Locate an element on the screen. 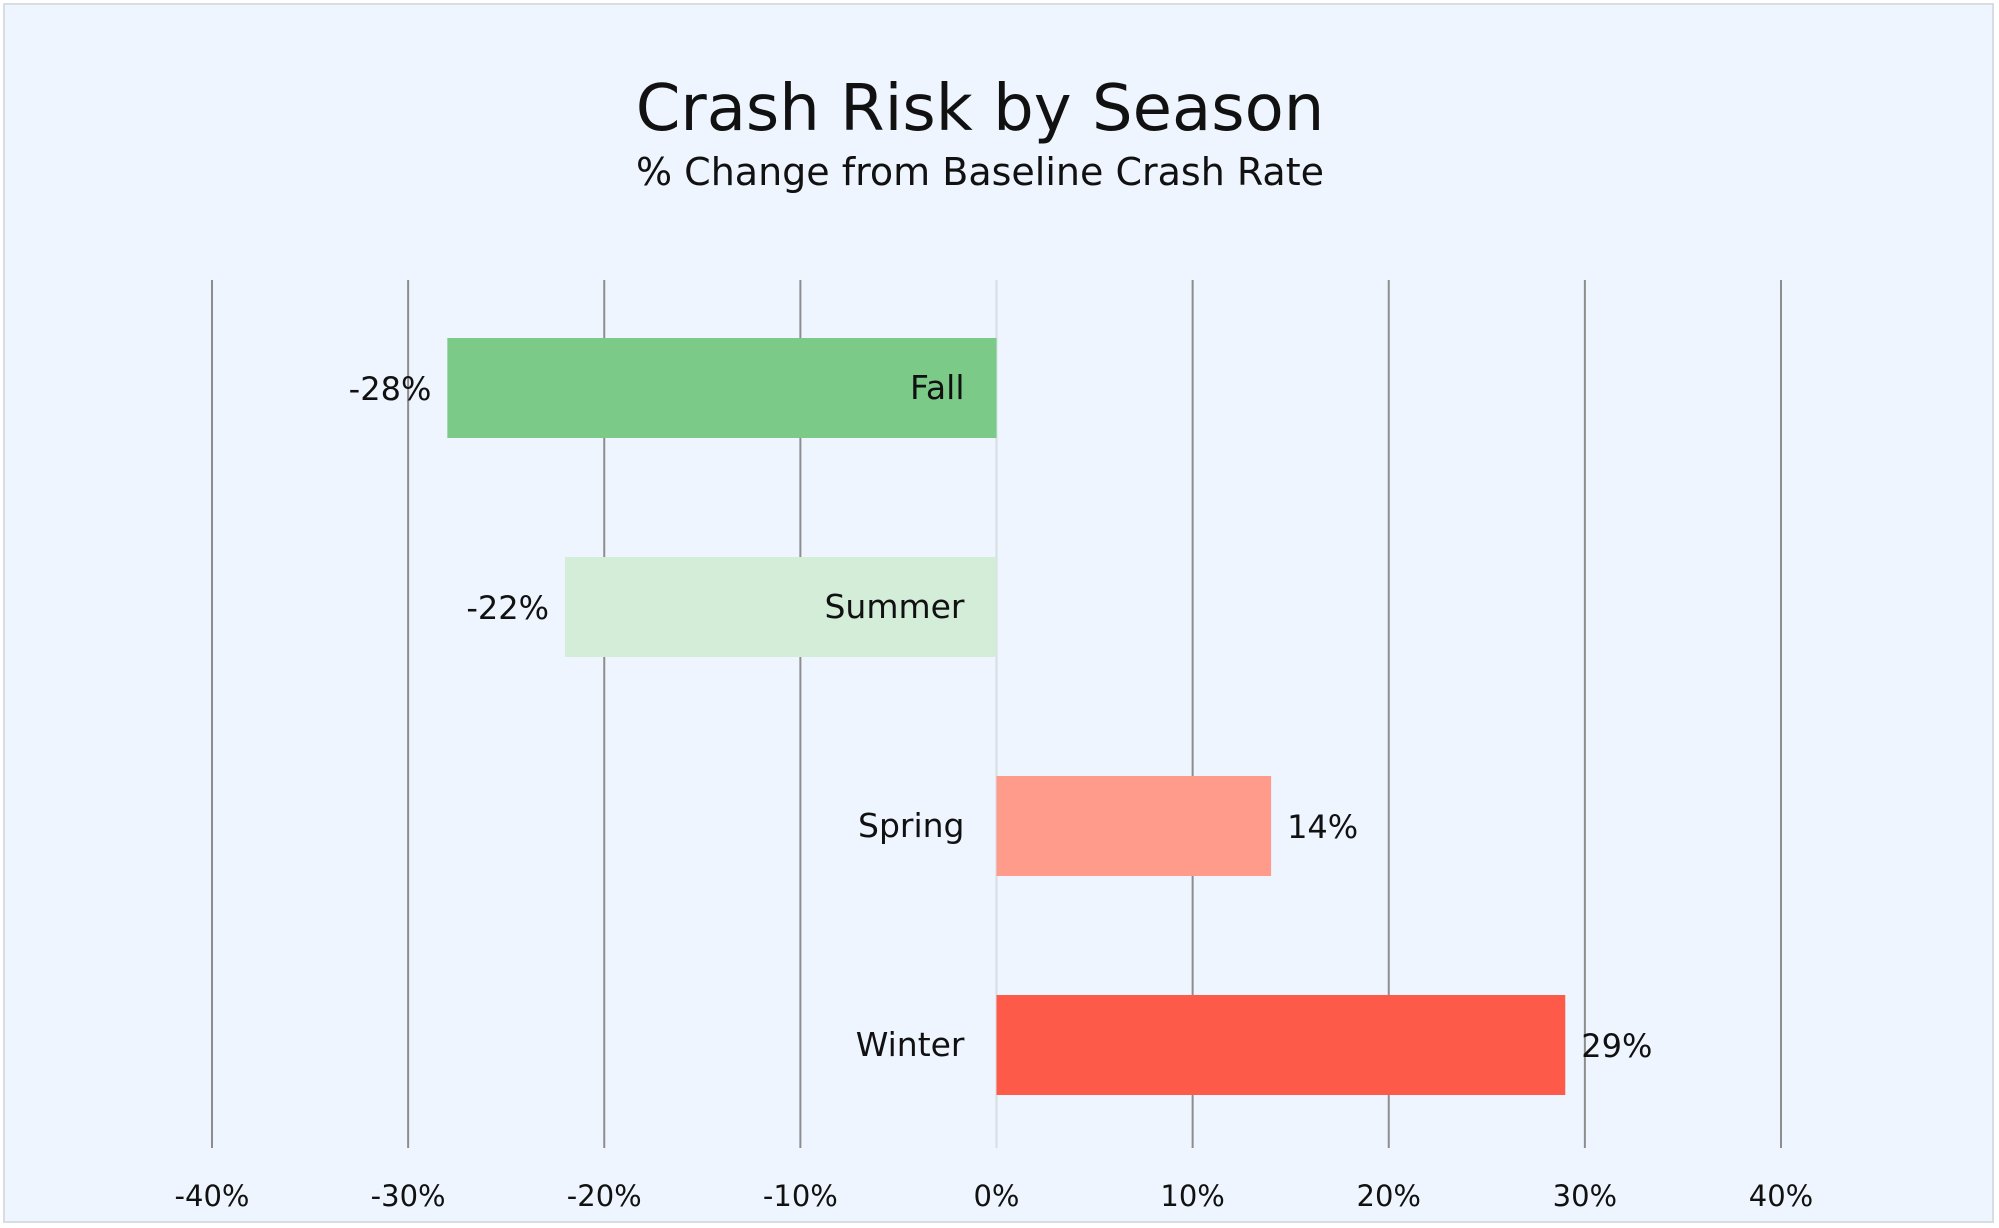 This screenshot has width=1999, height=1228. category-label: Fall is located at coordinates (937, 387).